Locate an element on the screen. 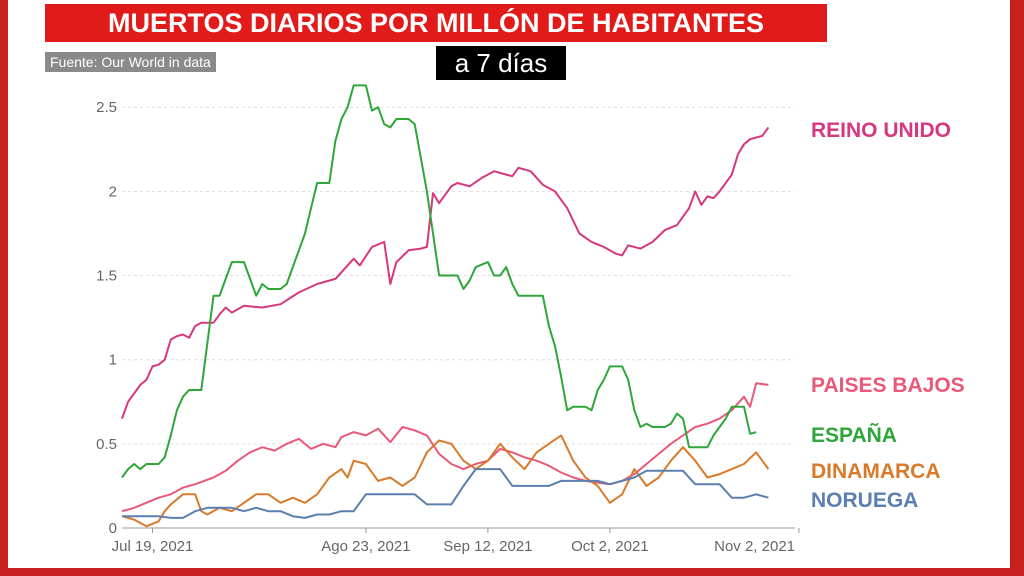  y-tick-label: 1.5 is located at coordinates (106, 276).